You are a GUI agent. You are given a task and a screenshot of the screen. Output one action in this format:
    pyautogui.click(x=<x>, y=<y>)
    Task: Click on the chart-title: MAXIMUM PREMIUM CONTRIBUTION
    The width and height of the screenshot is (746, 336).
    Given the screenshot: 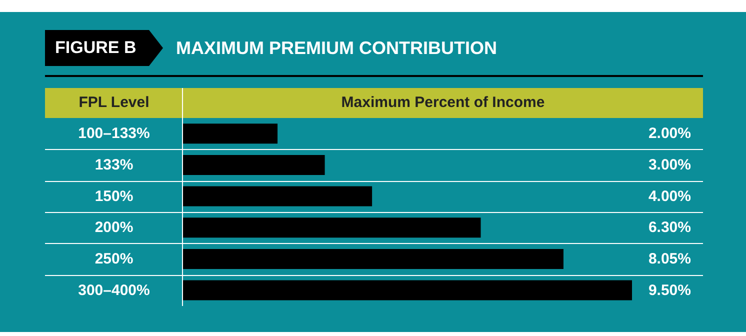 What is the action you would take?
    pyautogui.click(x=336, y=48)
    